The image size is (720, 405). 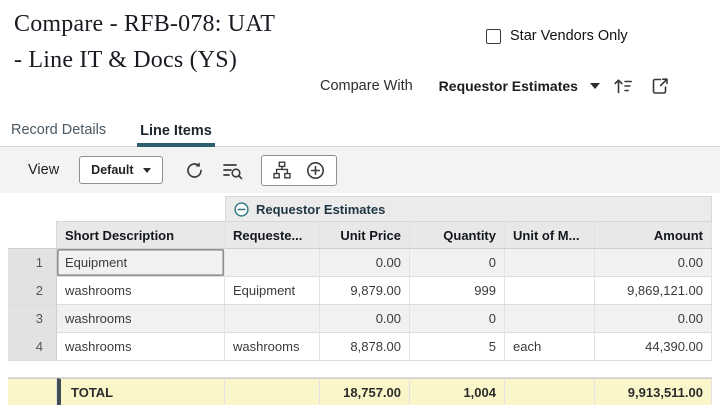 I want to click on star-vendors-label: Star Vendors Only, so click(x=569, y=36).